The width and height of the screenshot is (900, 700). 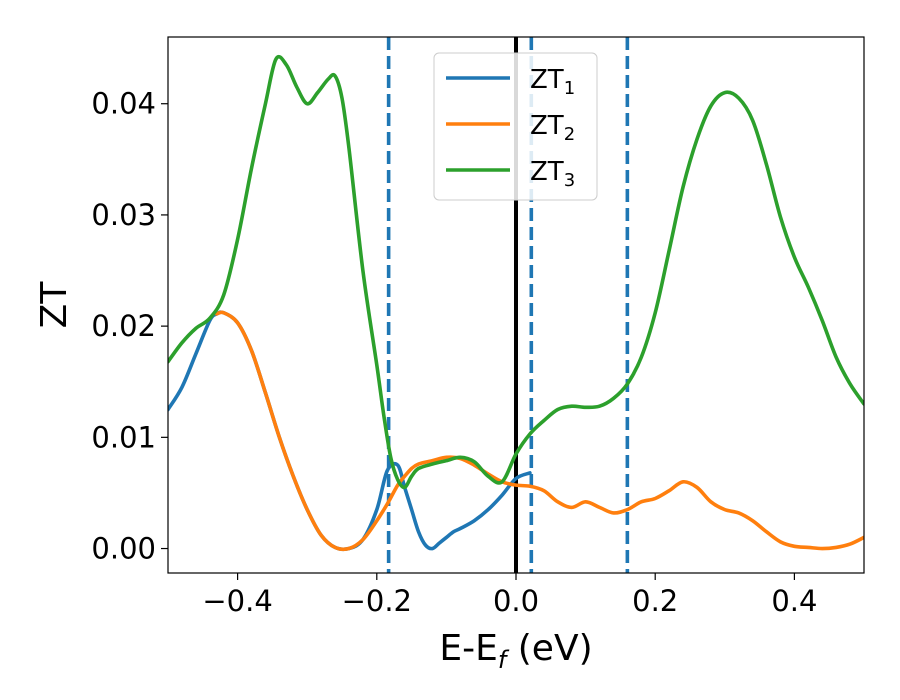 What do you see at coordinates (655, 601) in the screenshot?
I see `x-tick-label: 0.2` at bounding box center [655, 601].